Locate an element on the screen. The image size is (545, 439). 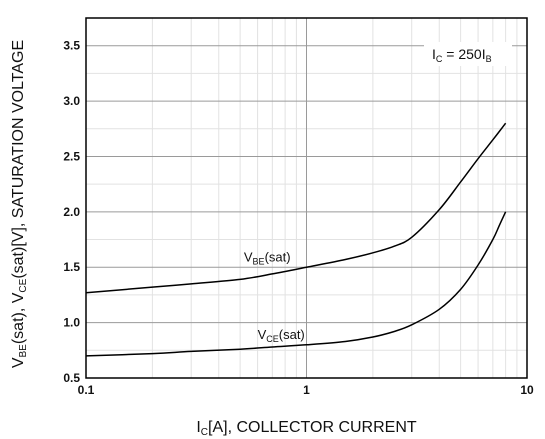
annotation-ic-ib: IC = 250IB is located at coordinates (468, 54).